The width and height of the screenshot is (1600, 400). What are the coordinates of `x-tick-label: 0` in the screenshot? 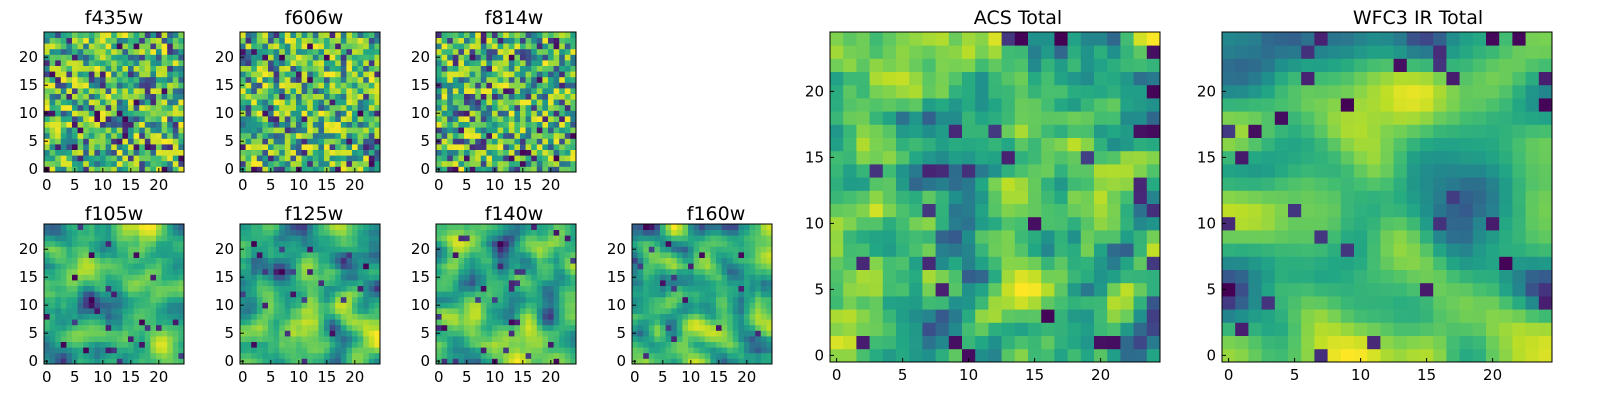 It's located at (243, 185).